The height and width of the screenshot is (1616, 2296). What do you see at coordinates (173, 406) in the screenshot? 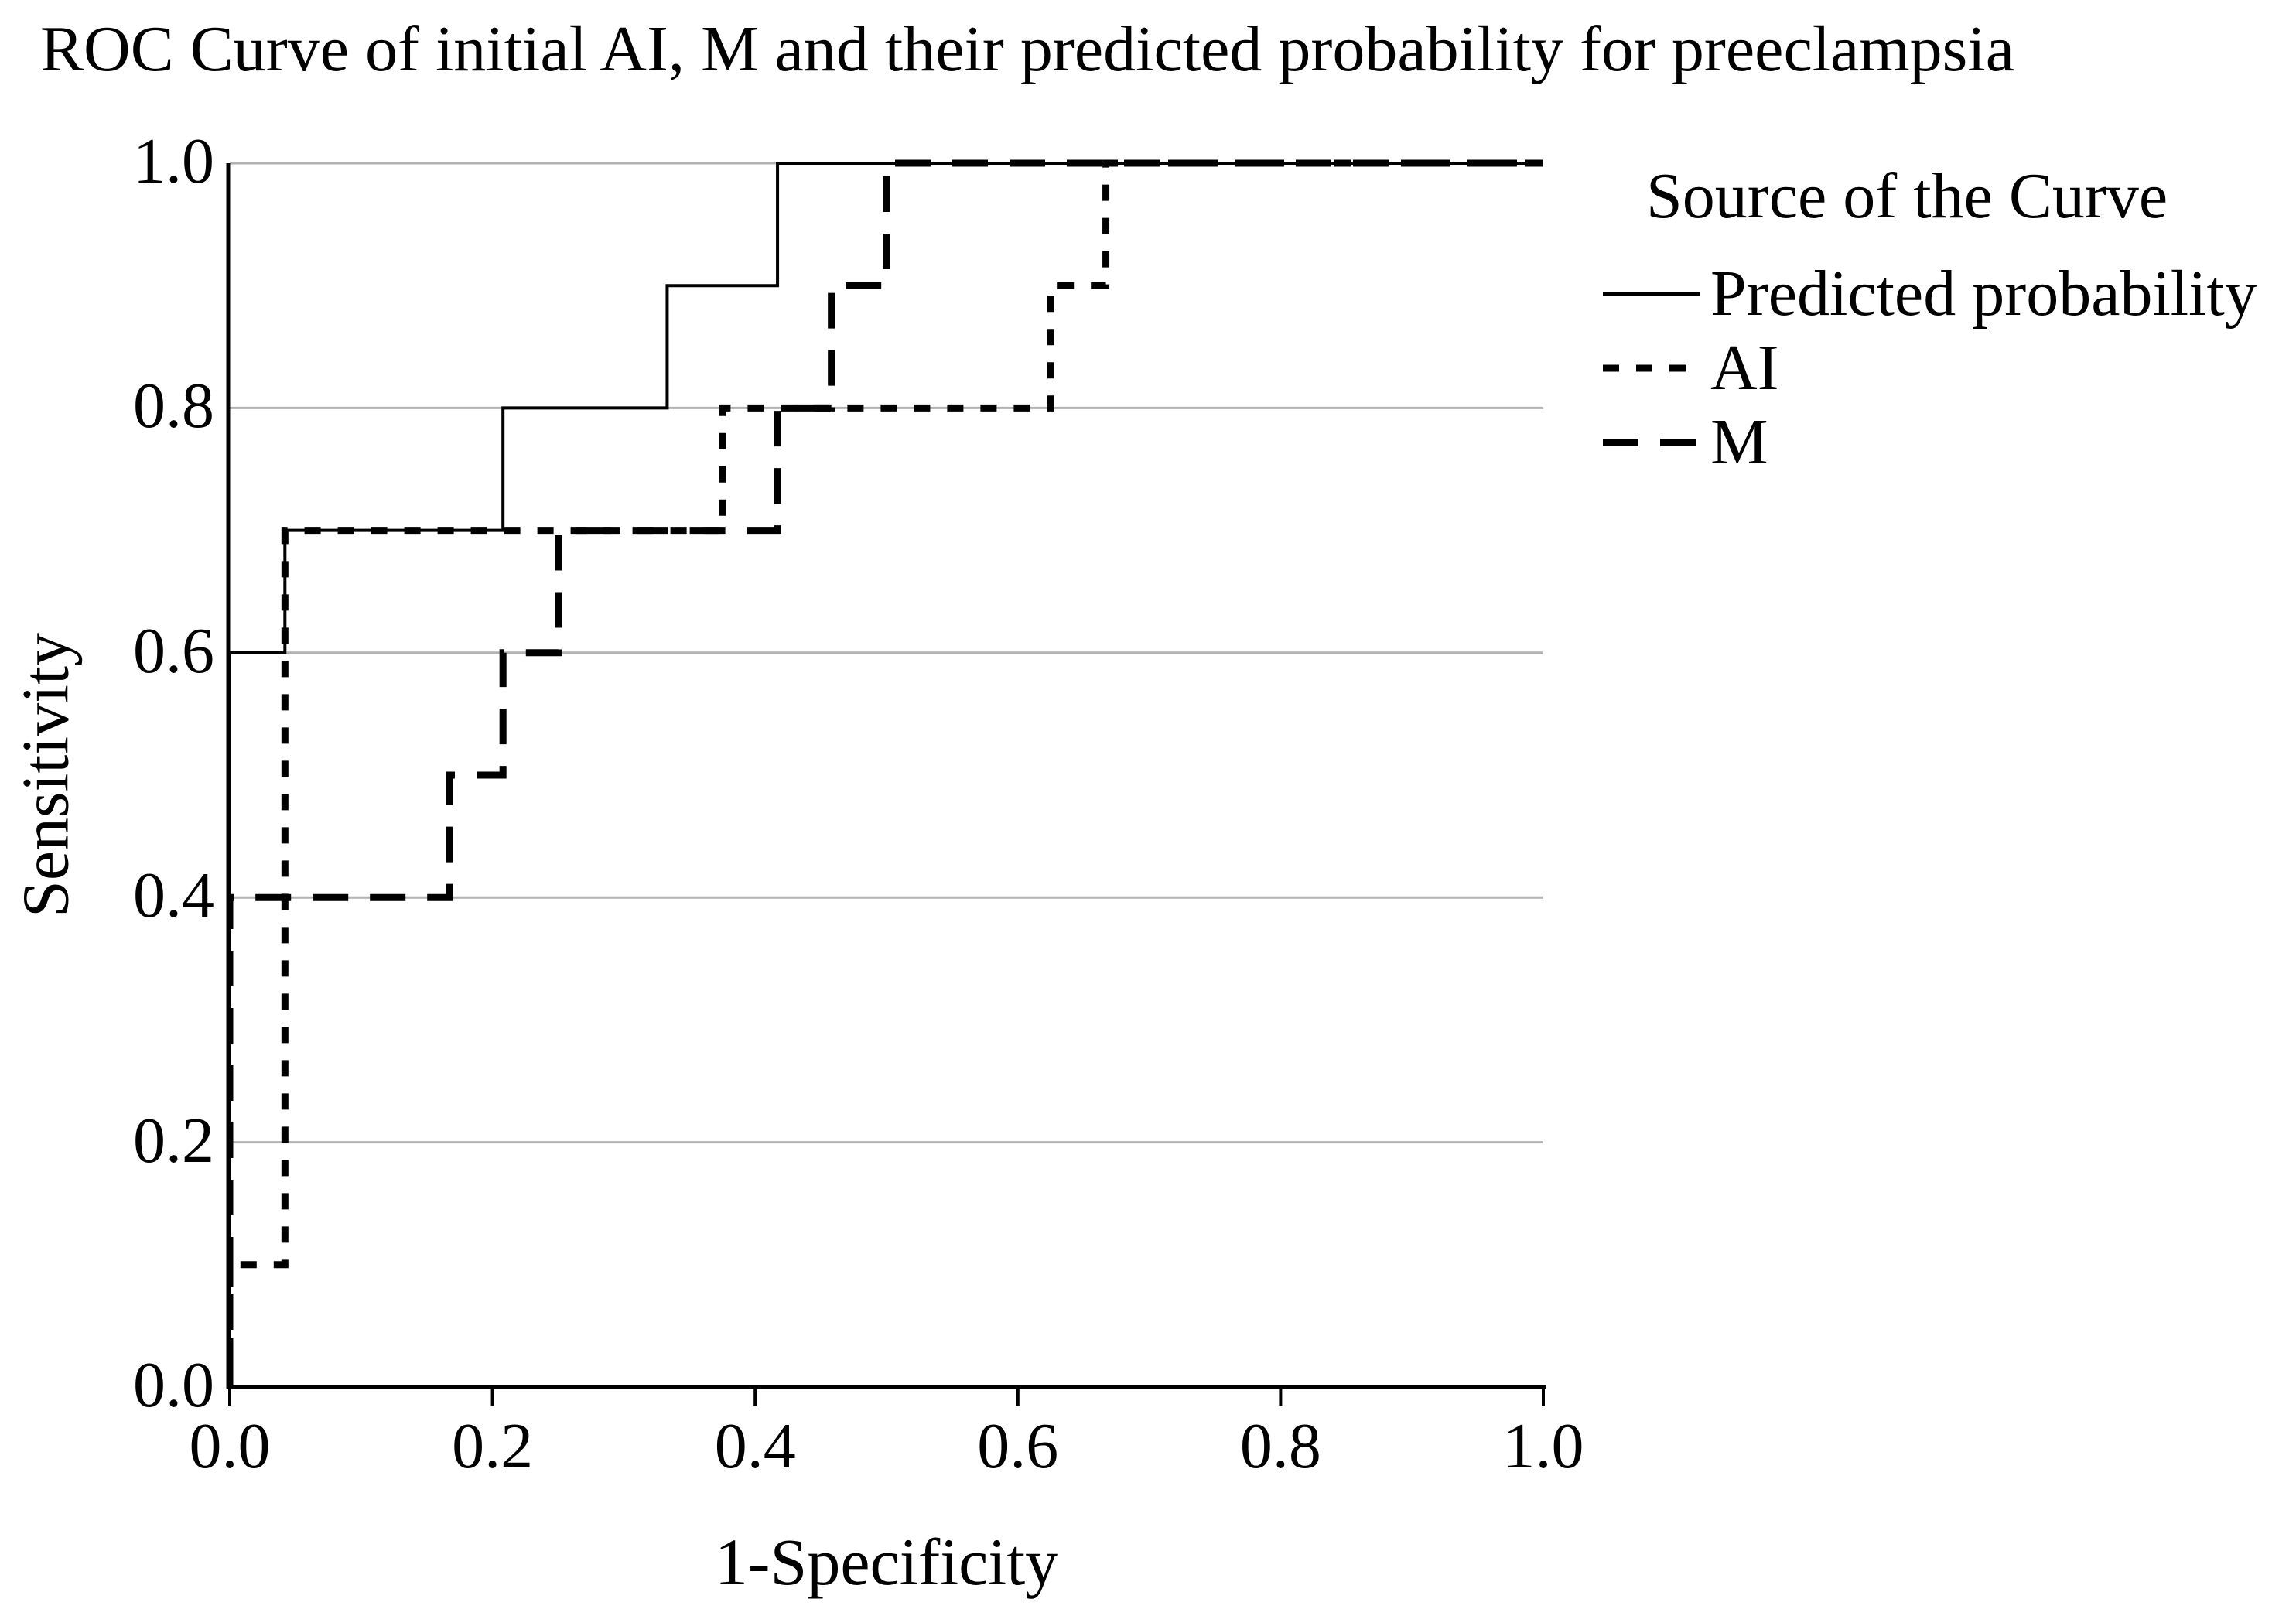
I see `y-tick-label: 0.8` at bounding box center [173, 406].